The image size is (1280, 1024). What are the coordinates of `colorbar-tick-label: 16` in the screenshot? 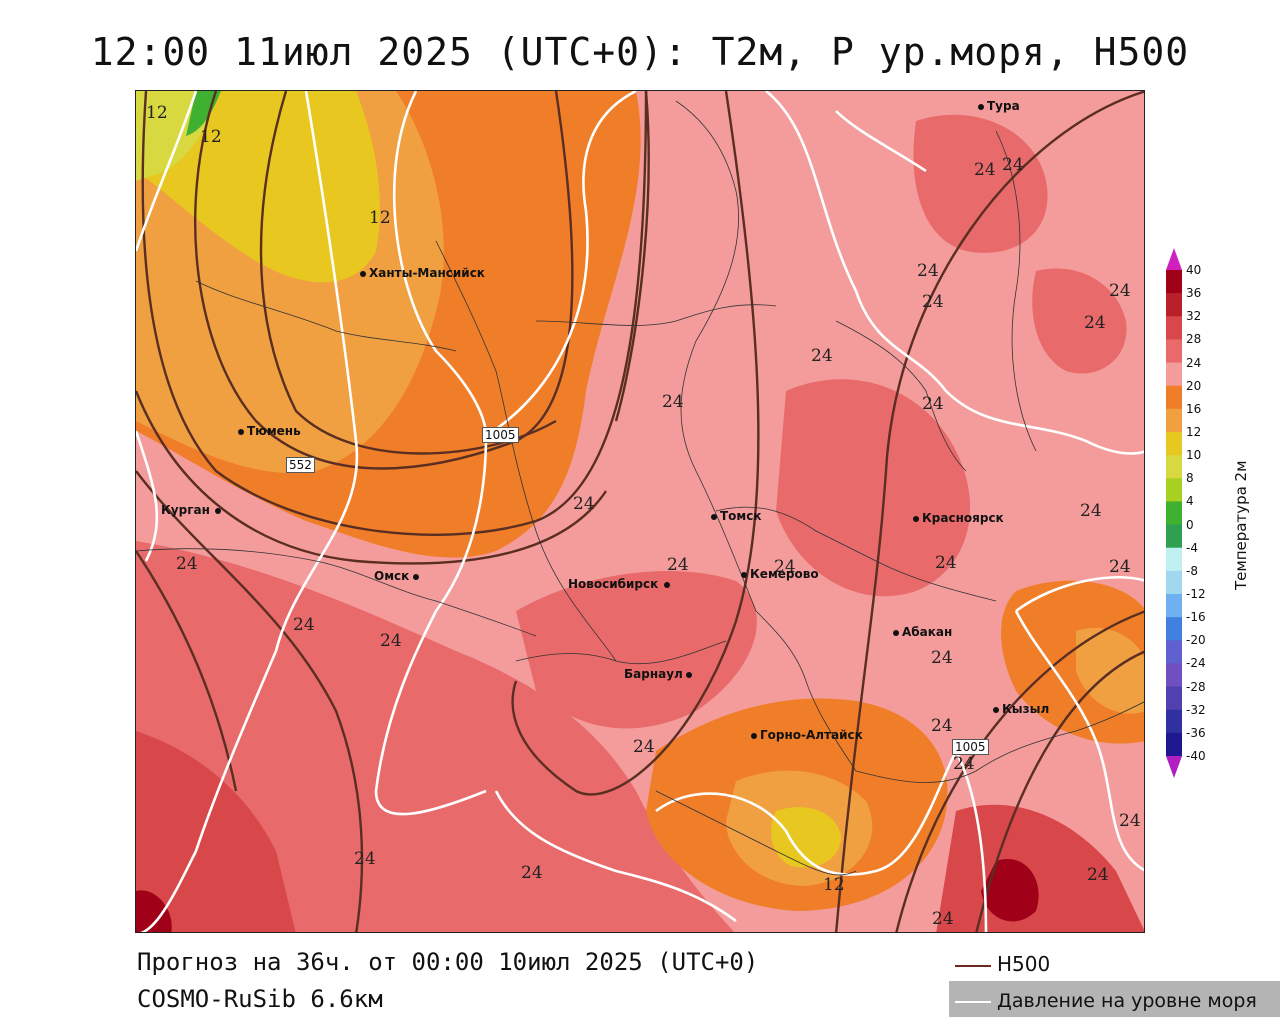 It's located at (1194, 408).